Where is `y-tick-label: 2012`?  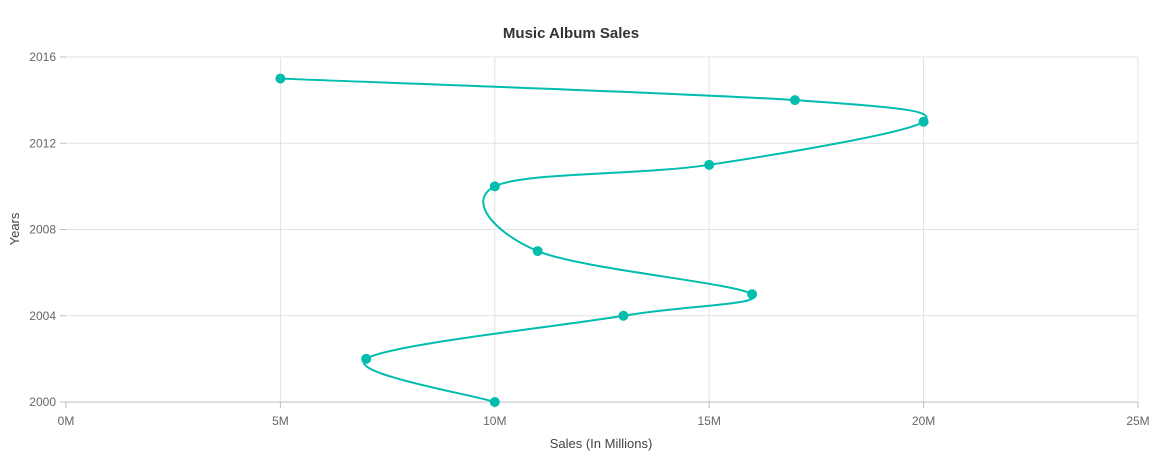 y-tick-label: 2012 is located at coordinates (42, 143).